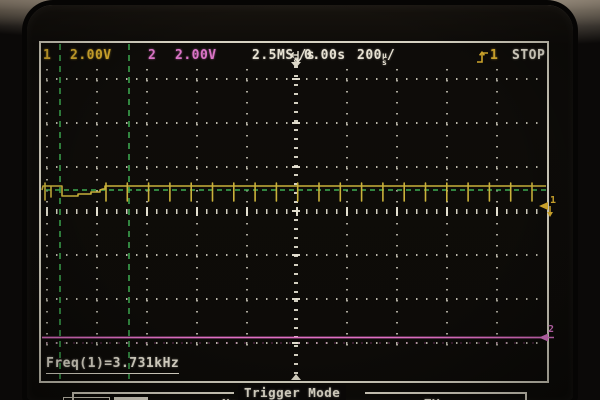 The height and width of the screenshot is (400, 600). I want to click on ch1-number: 1, so click(47, 55).